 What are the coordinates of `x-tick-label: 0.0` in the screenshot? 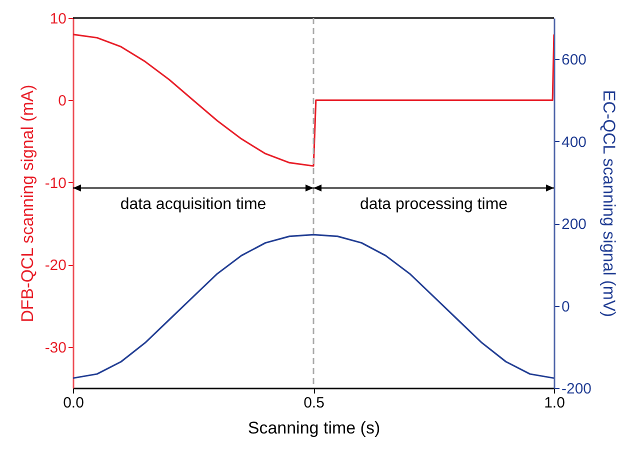 It's located at (73, 403).